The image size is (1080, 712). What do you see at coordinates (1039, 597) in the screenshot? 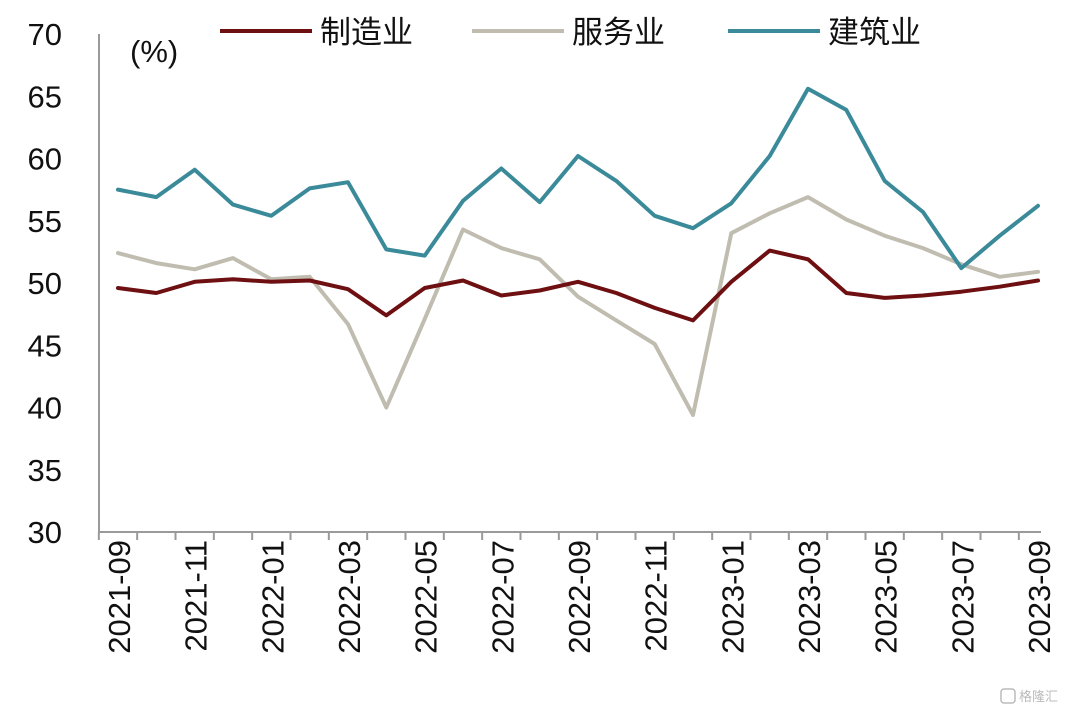
I see `x-tick-label: 2023-09` at bounding box center [1039, 597].